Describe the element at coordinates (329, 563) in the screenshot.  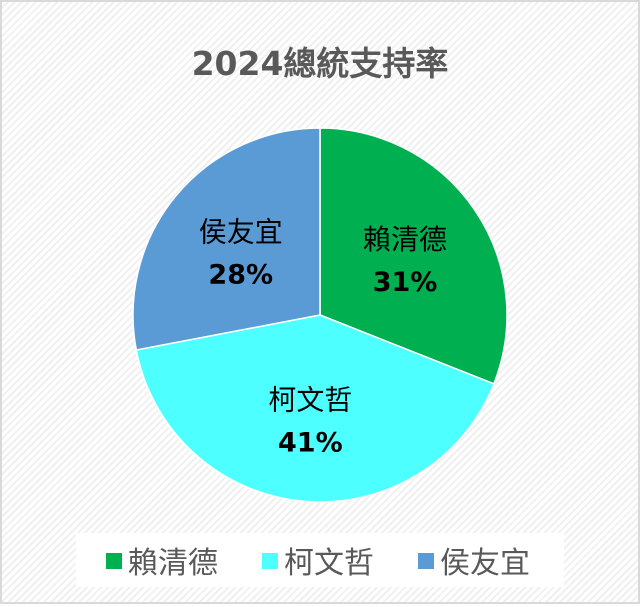
I see `legend-label-2: 柯文哲` at that location.